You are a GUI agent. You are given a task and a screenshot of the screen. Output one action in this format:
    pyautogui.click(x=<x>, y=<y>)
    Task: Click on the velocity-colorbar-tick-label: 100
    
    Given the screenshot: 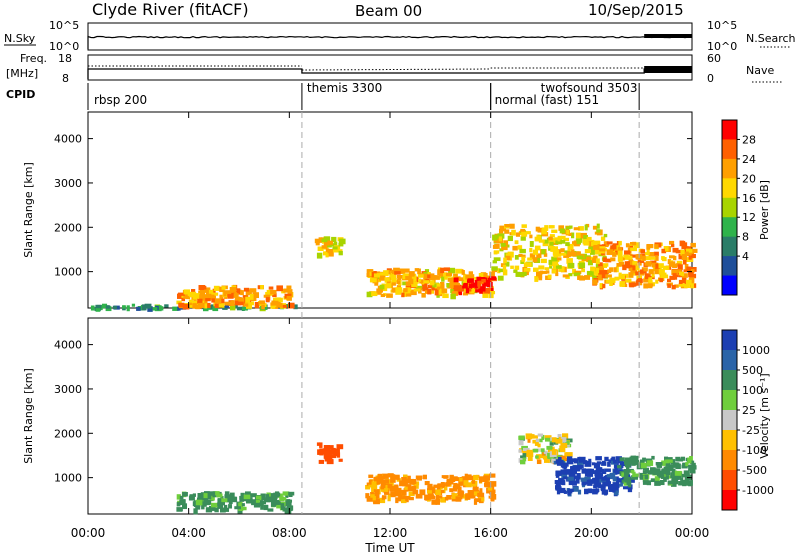 What is the action you would take?
    pyautogui.click(x=752, y=390)
    